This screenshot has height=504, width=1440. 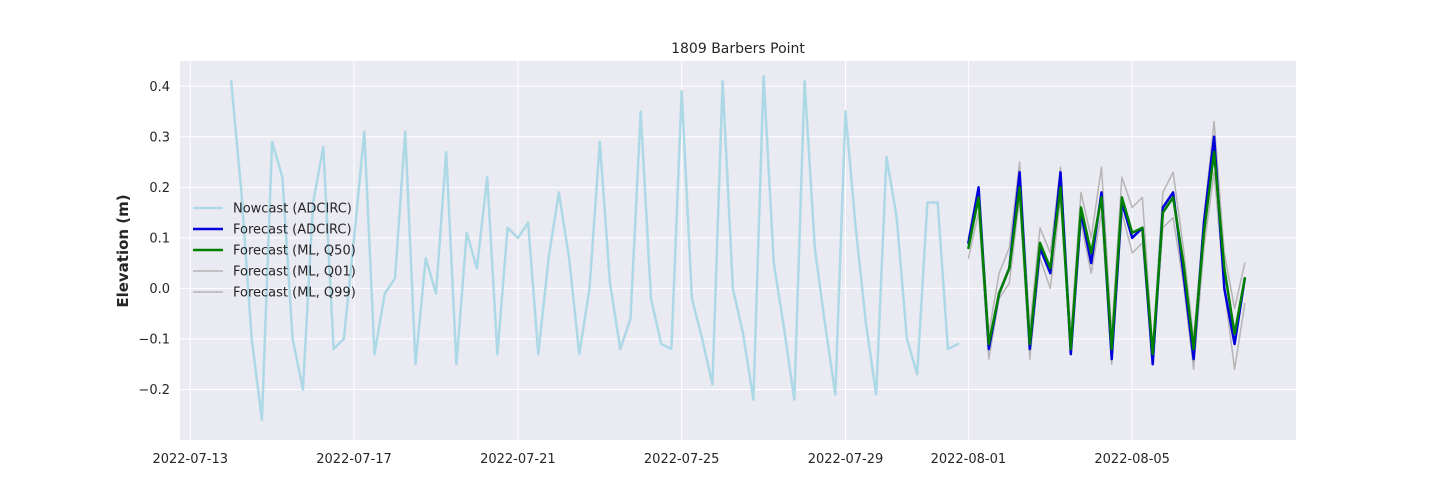 I want to click on legend-label: Forecast (ML, Q50), so click(x=294, y=251).